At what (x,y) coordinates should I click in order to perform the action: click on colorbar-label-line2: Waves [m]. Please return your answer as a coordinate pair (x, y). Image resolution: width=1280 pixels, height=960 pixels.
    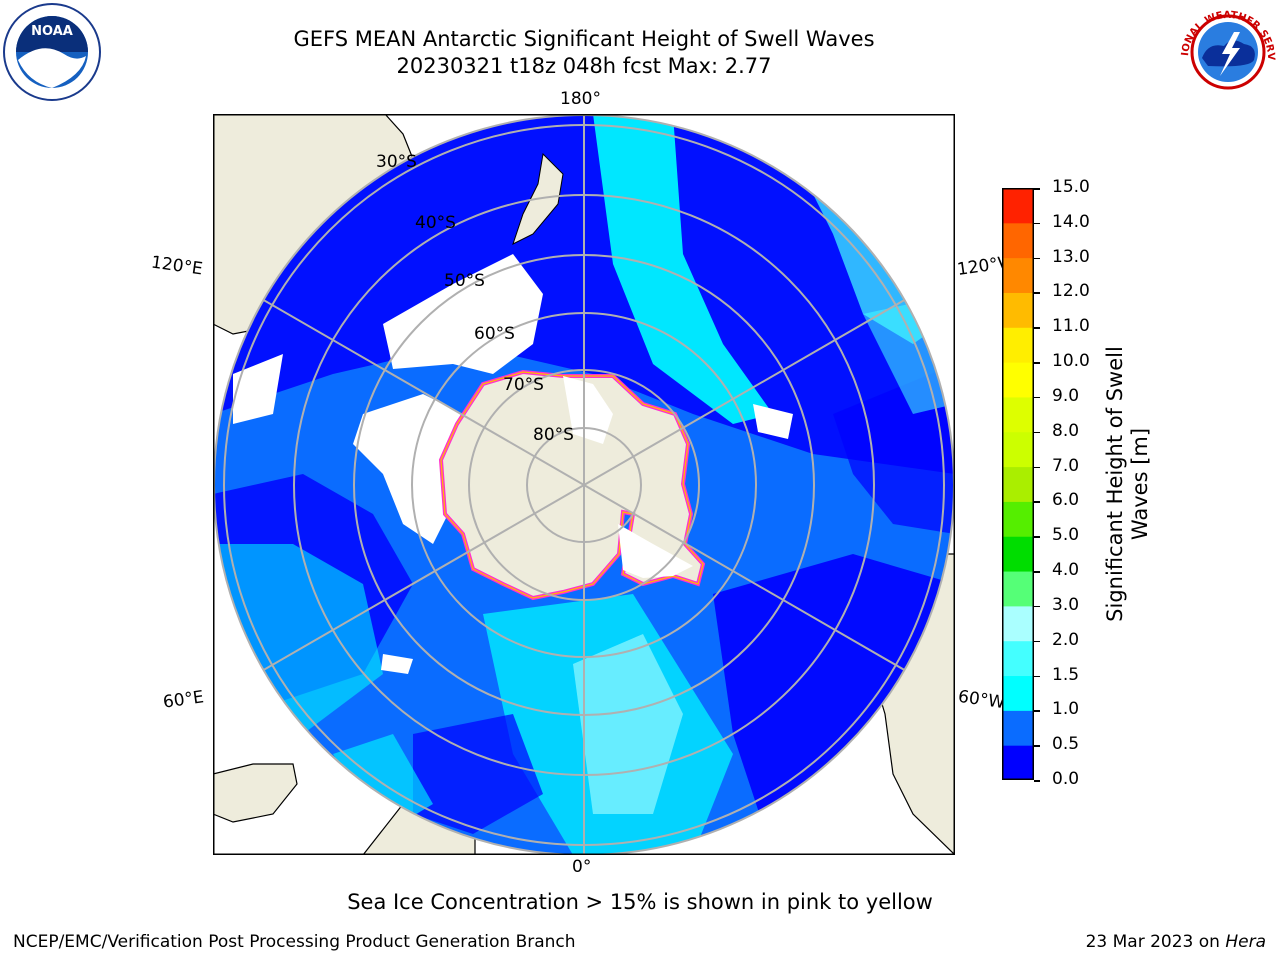
    Looking at the image, I should click on (1140, 484).